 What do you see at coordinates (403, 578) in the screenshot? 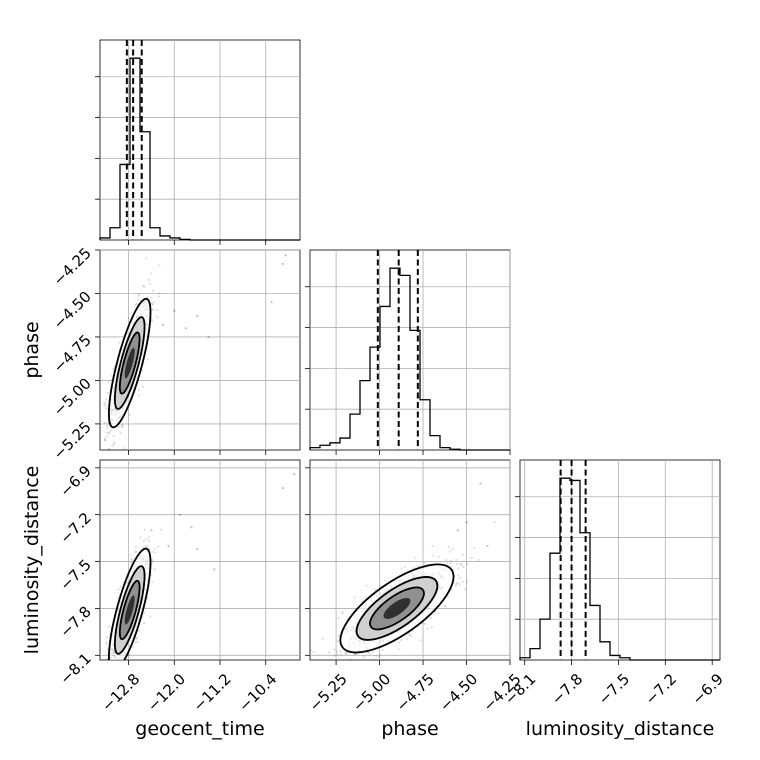
I see `joint-panel-phase-luminosity_distance` at bounding box center [403, 578].